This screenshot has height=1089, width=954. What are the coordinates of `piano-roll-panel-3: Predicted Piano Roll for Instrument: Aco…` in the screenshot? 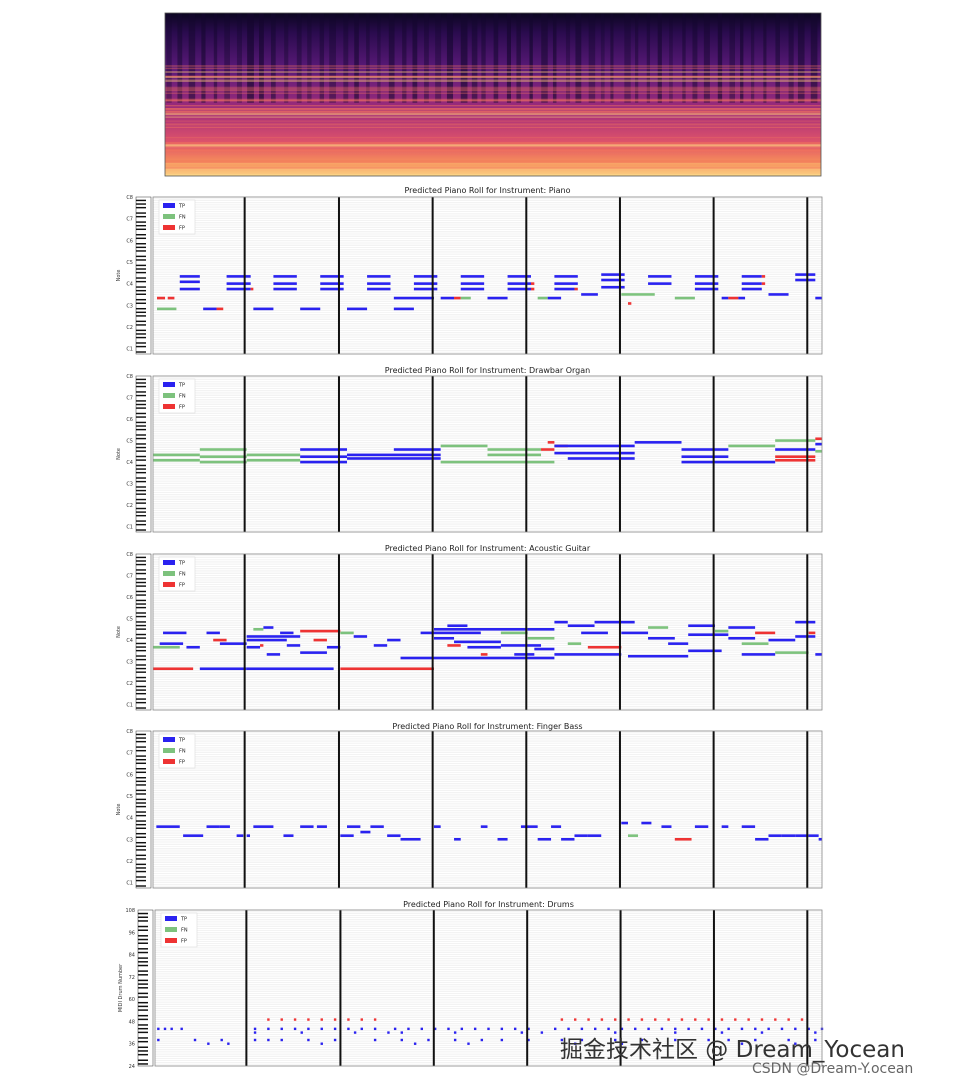 It's located at (469, 627).